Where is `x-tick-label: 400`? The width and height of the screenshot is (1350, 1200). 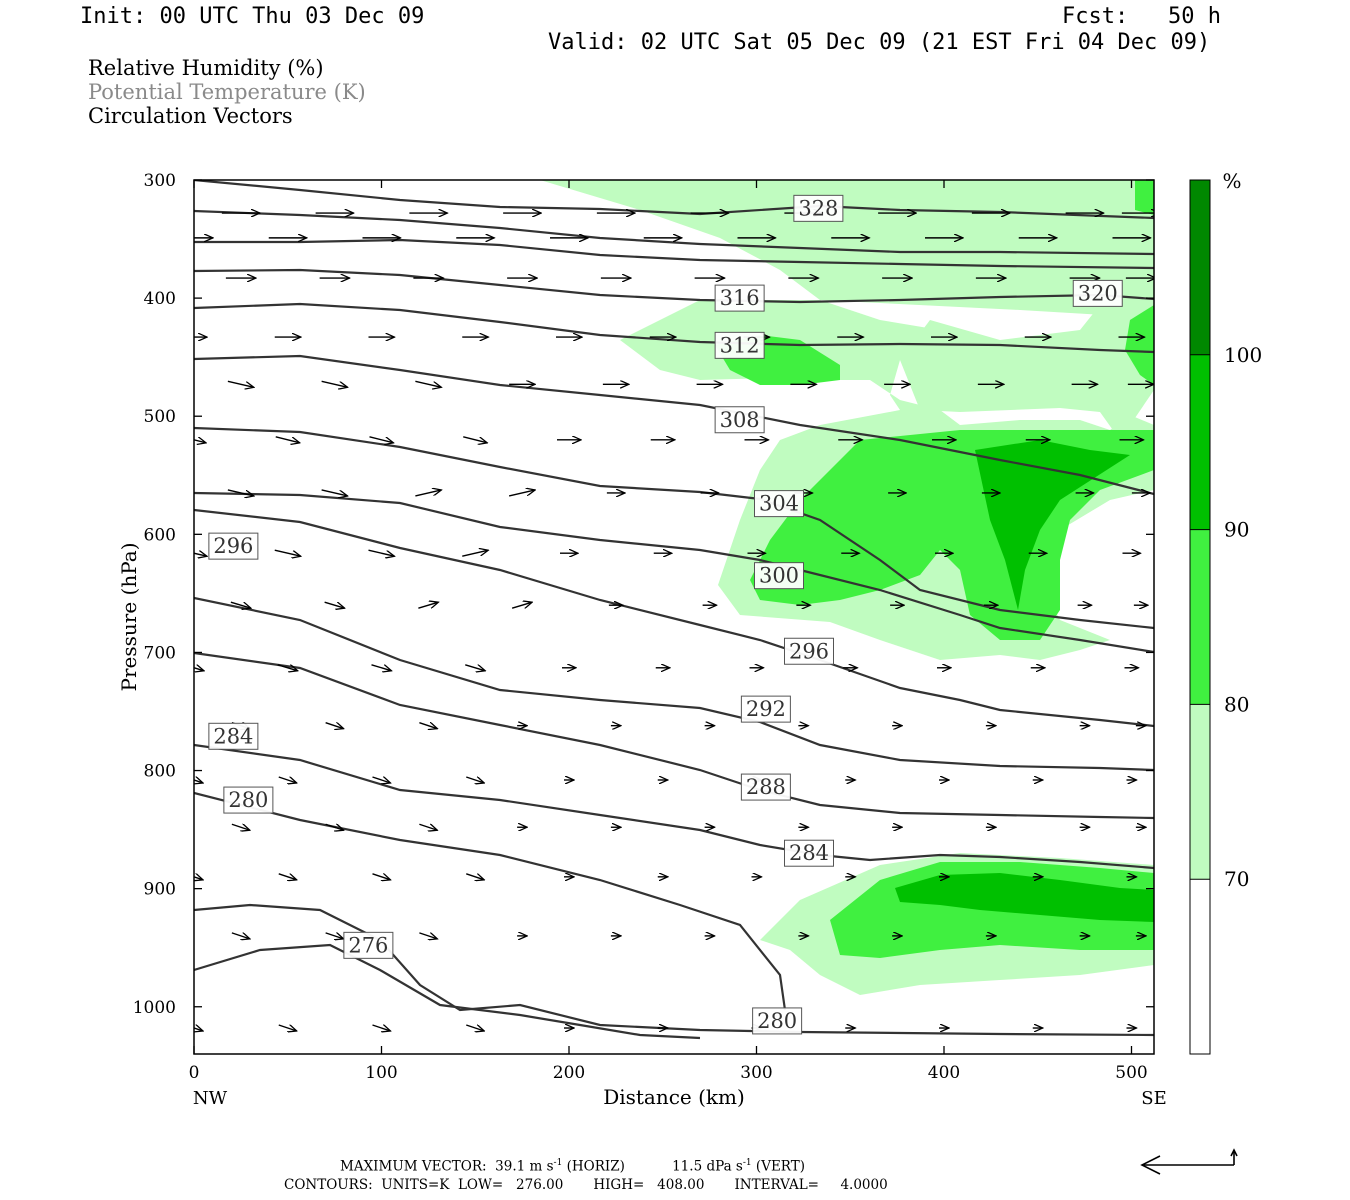 x-tick-label: 400 is located at coordinates (944, 1073).